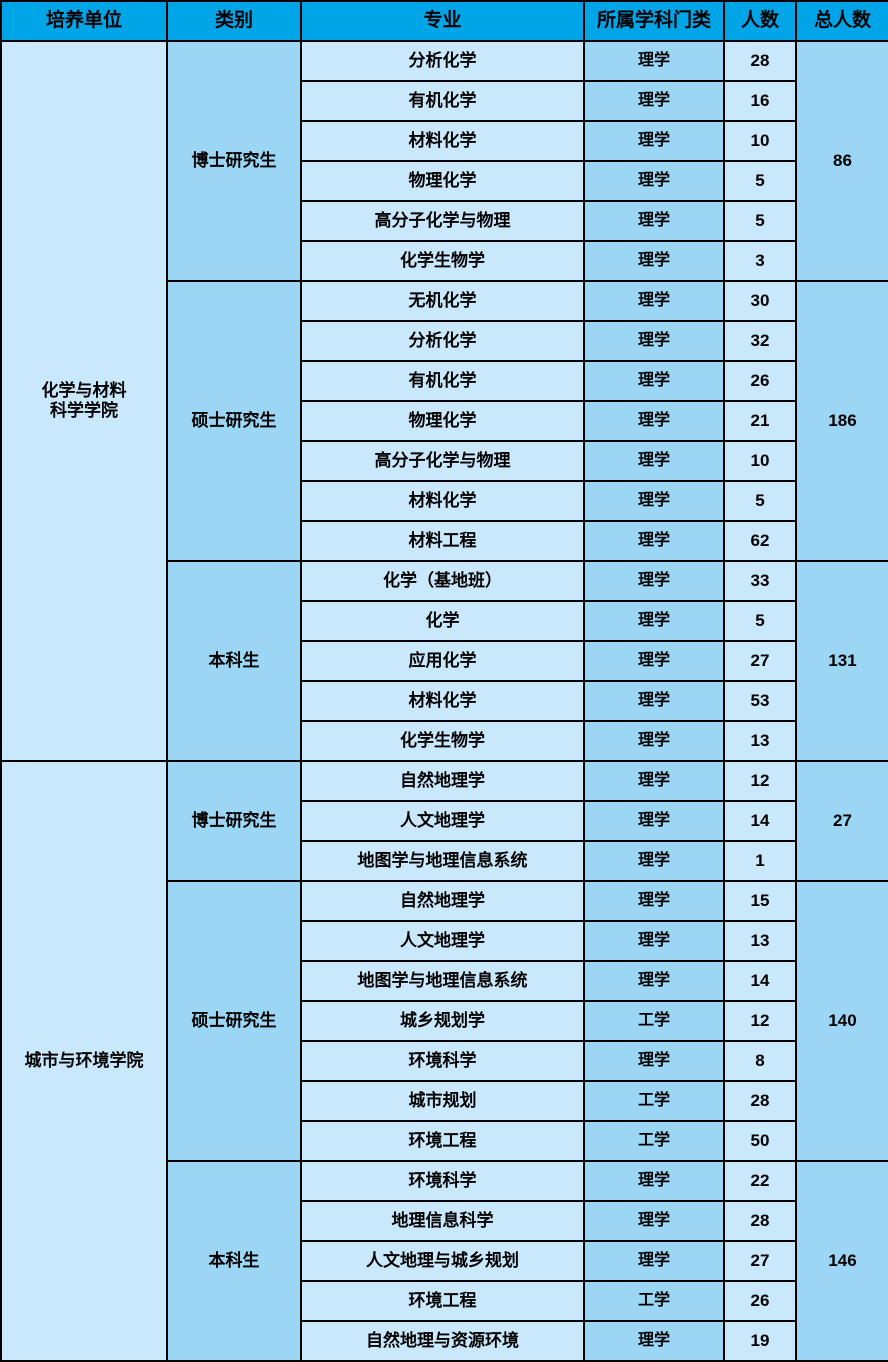  I want to click on table-row: 地图学与地理信息系统 理学 14, so click(444, 981).